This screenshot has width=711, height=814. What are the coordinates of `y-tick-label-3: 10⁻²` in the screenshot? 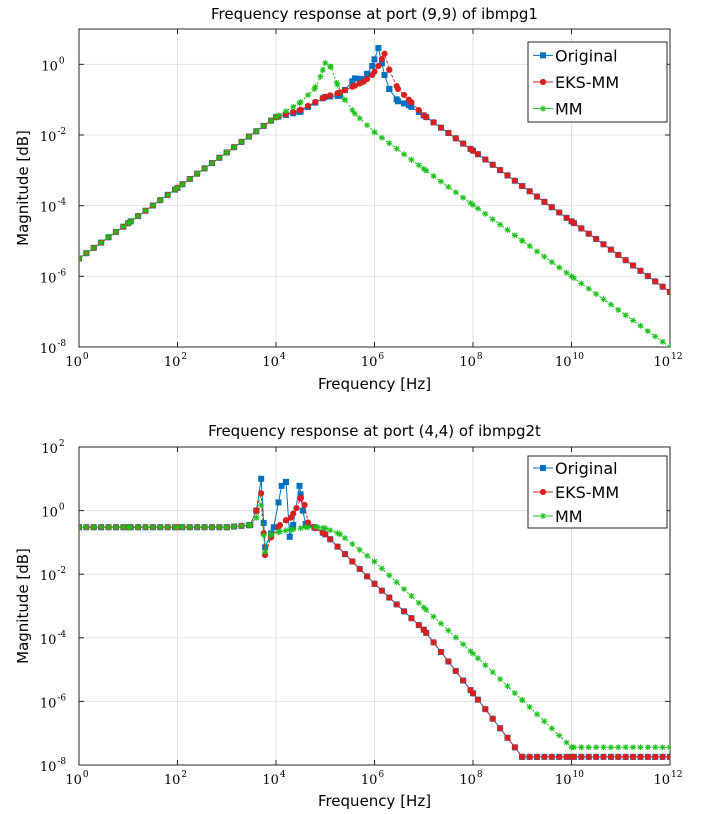 It's located at (53, 575).